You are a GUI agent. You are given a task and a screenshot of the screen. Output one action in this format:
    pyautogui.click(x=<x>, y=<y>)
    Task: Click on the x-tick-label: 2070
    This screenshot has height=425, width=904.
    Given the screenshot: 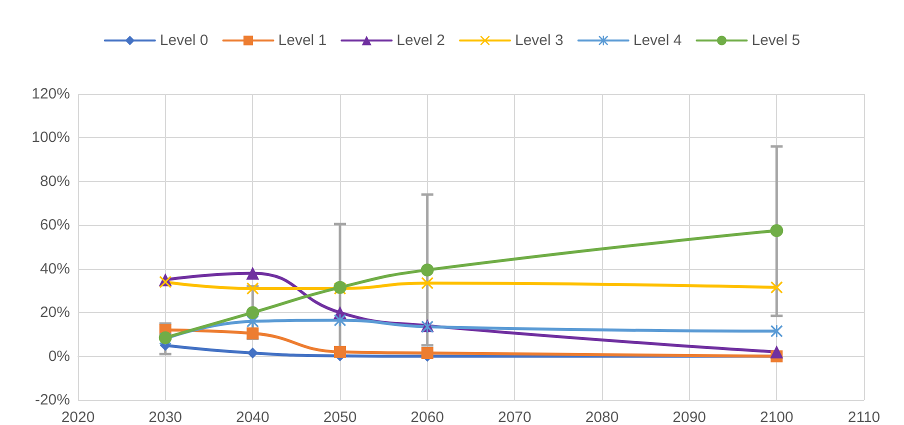 What is the action you would take?
    pyautogui.click(x=515, y=417)
    